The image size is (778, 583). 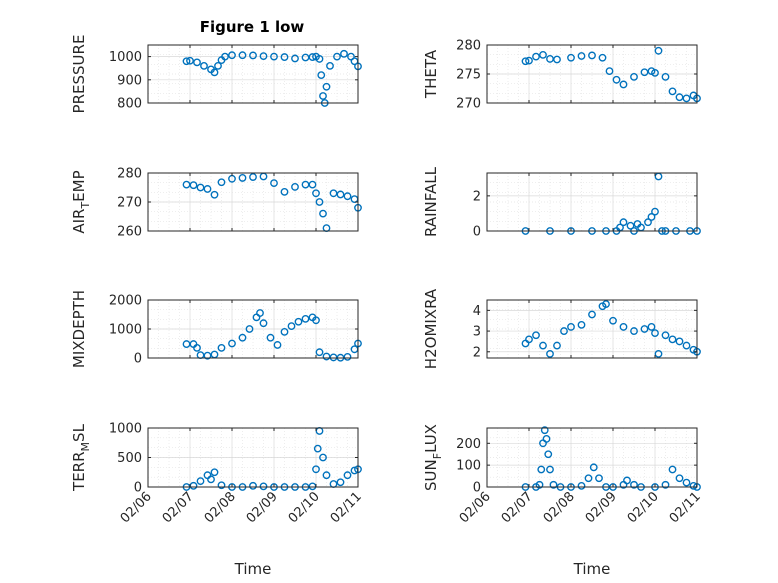 I want to click on y-axis-label: THETA, so click(x=431, y=74).